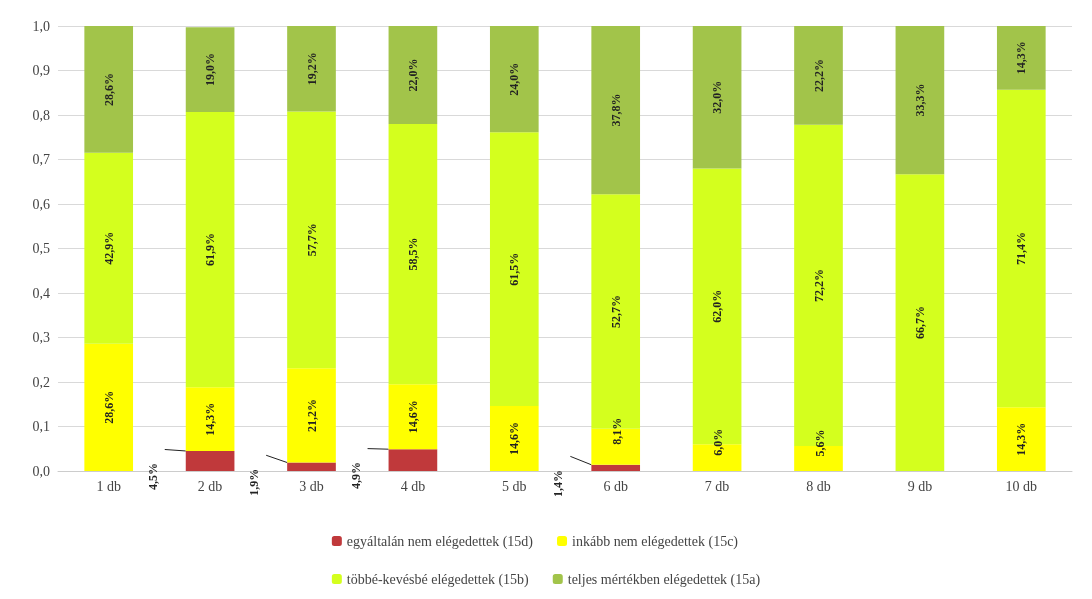  I want to click on data-label: 72,2%, so click(818, 285).